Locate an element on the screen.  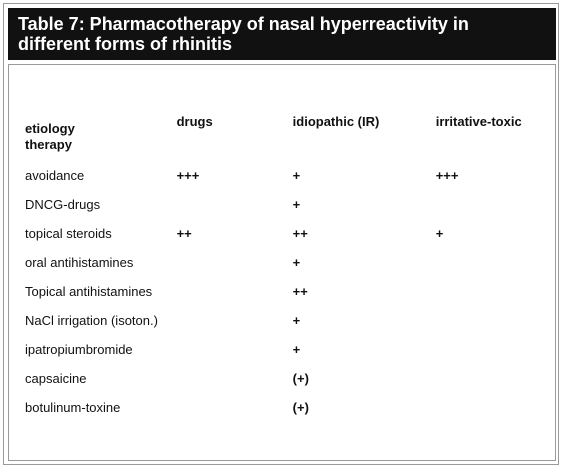
row-label: Topical antihistamines is located at coordinates (89, 291).